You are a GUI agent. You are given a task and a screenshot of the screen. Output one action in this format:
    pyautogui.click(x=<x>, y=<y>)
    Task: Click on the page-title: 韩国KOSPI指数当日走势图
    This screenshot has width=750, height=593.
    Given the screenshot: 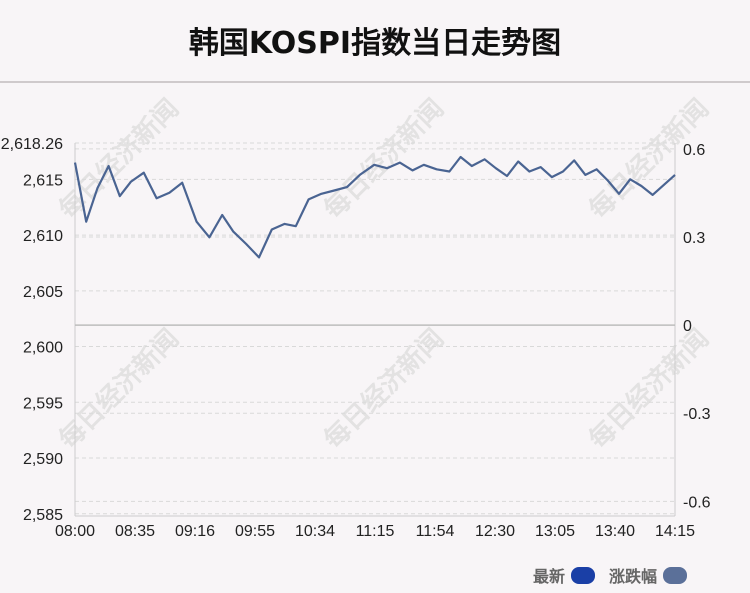 What is the action you would take?
    pyautogui.click(x=375, y=43)
    